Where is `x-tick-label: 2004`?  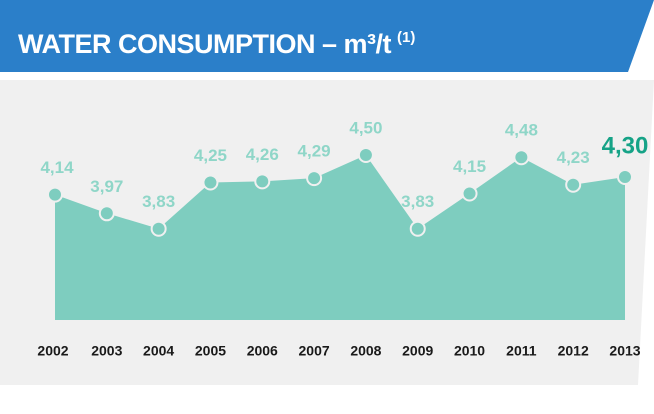
x-tick-label: 2004 is located at coordinates (158, 351).